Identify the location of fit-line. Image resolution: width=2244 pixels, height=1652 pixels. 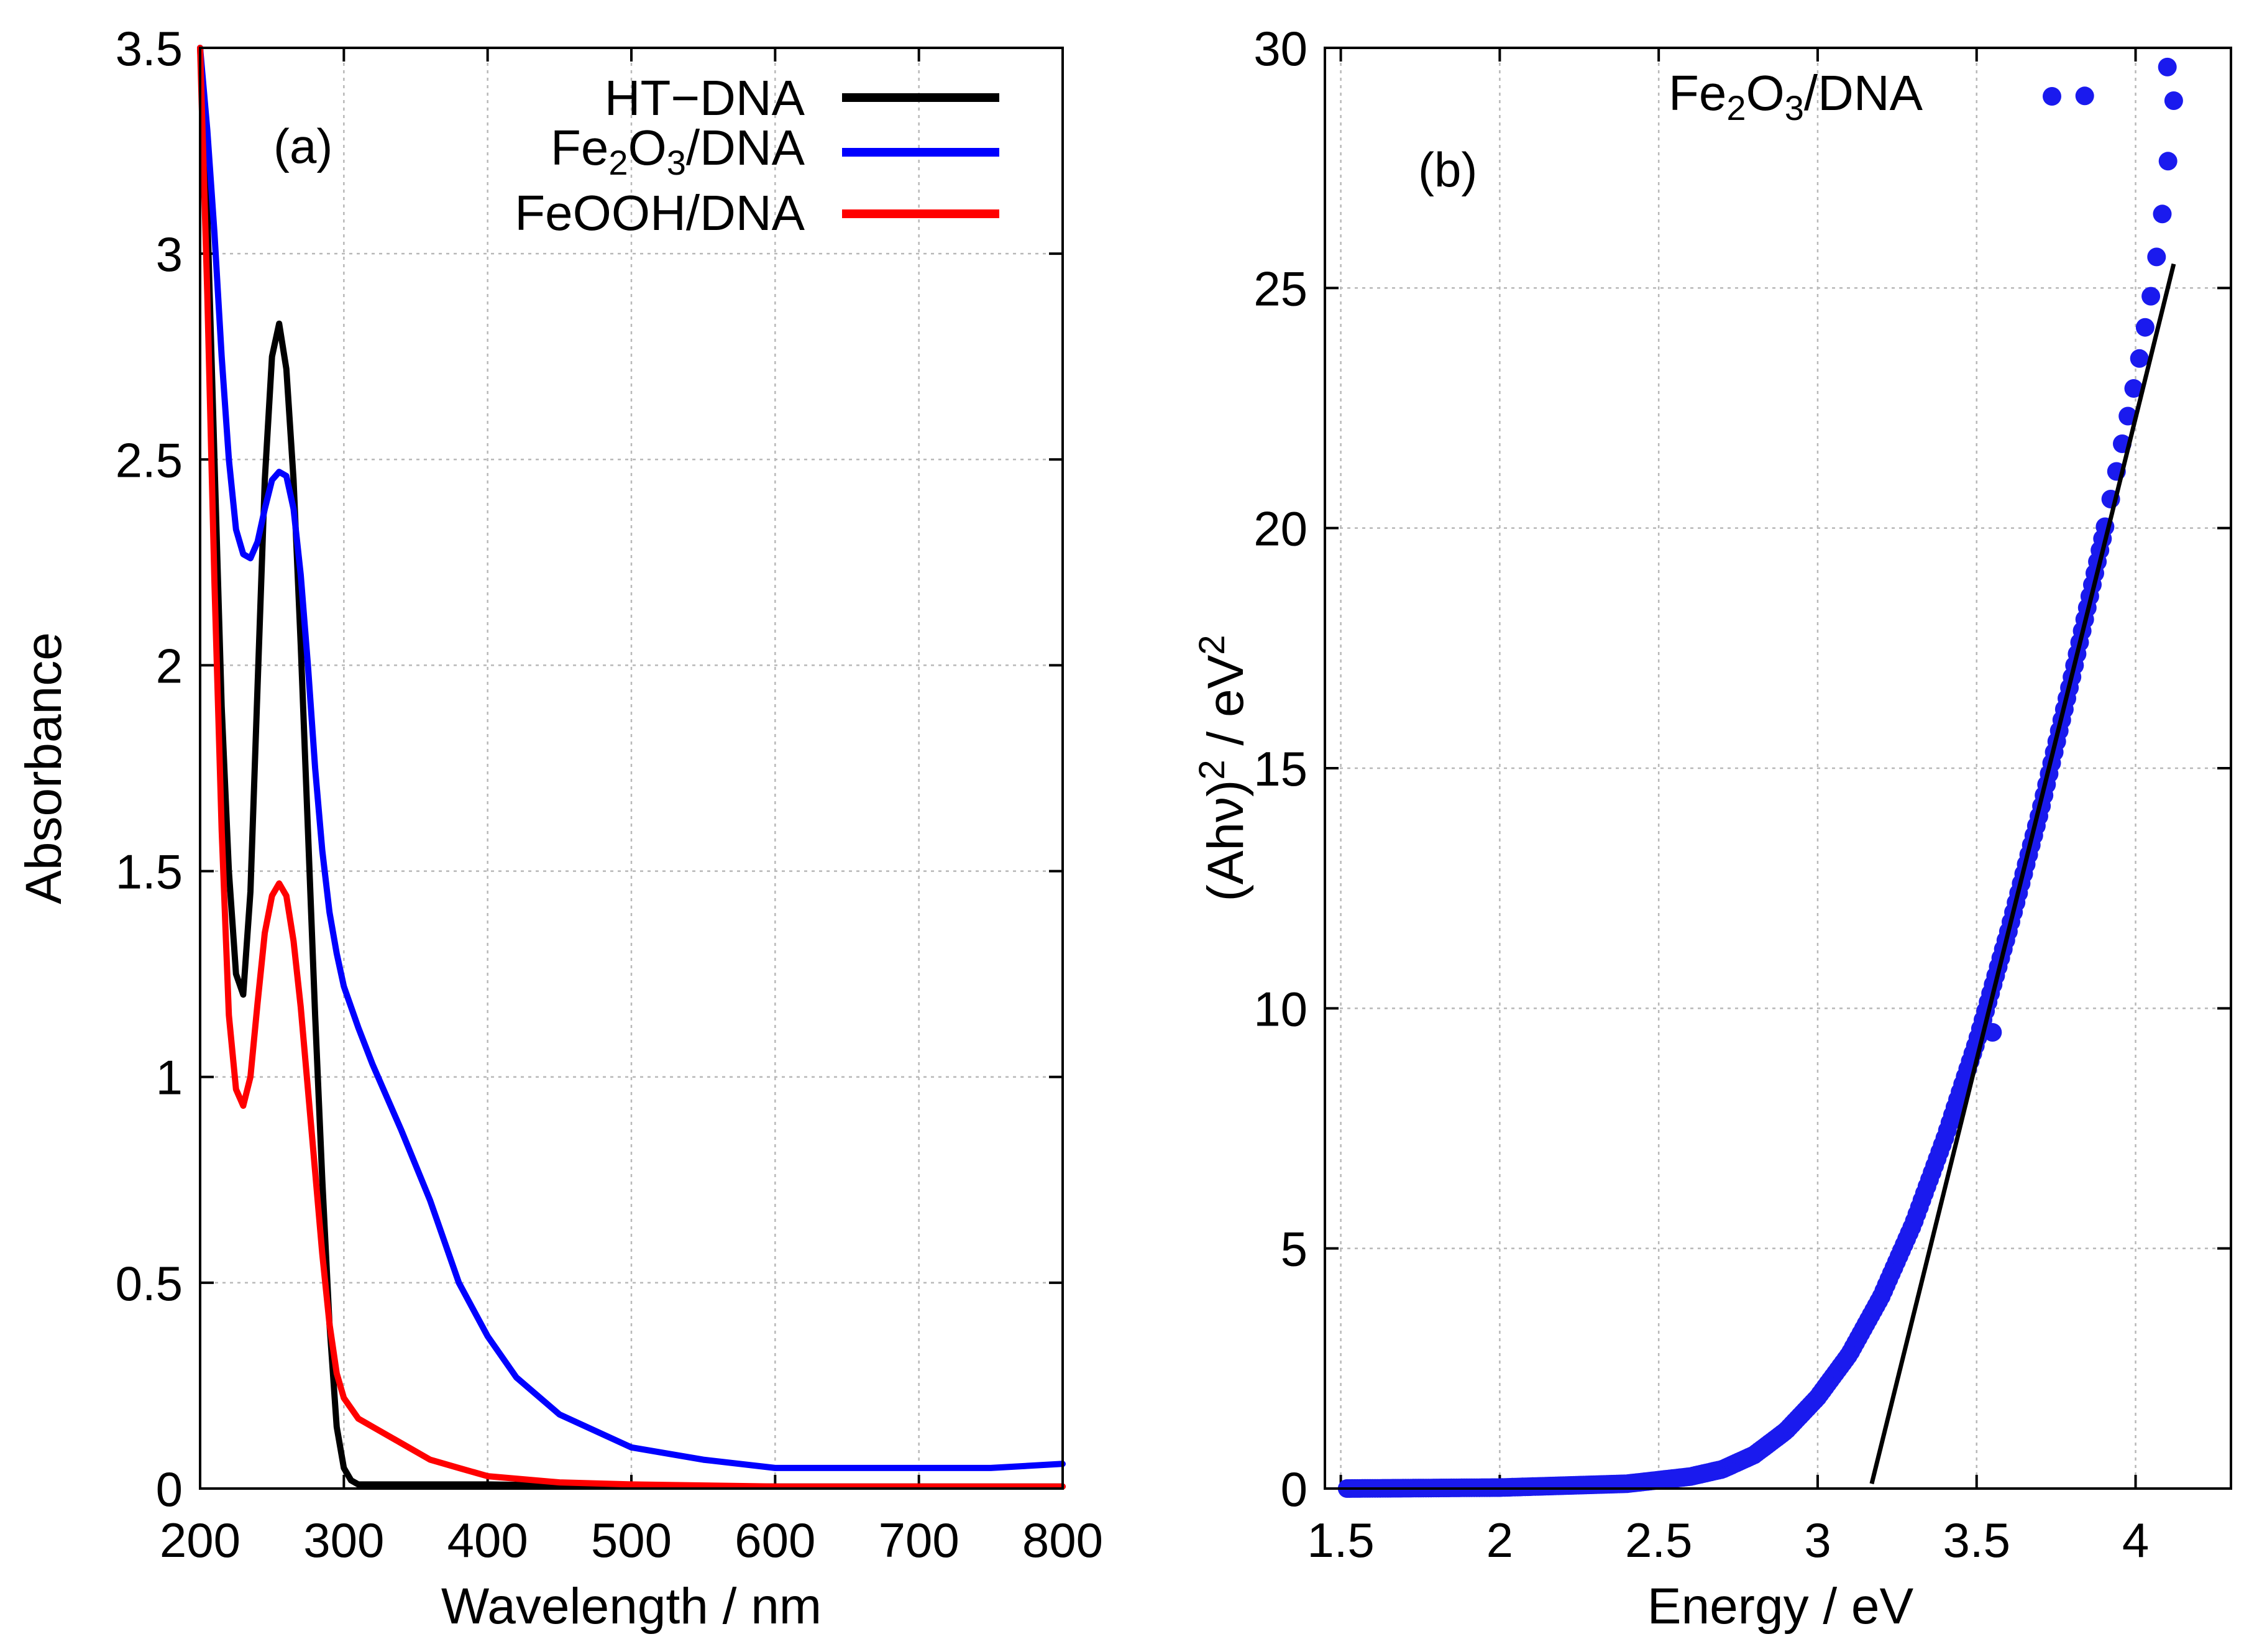
(2022, 874).